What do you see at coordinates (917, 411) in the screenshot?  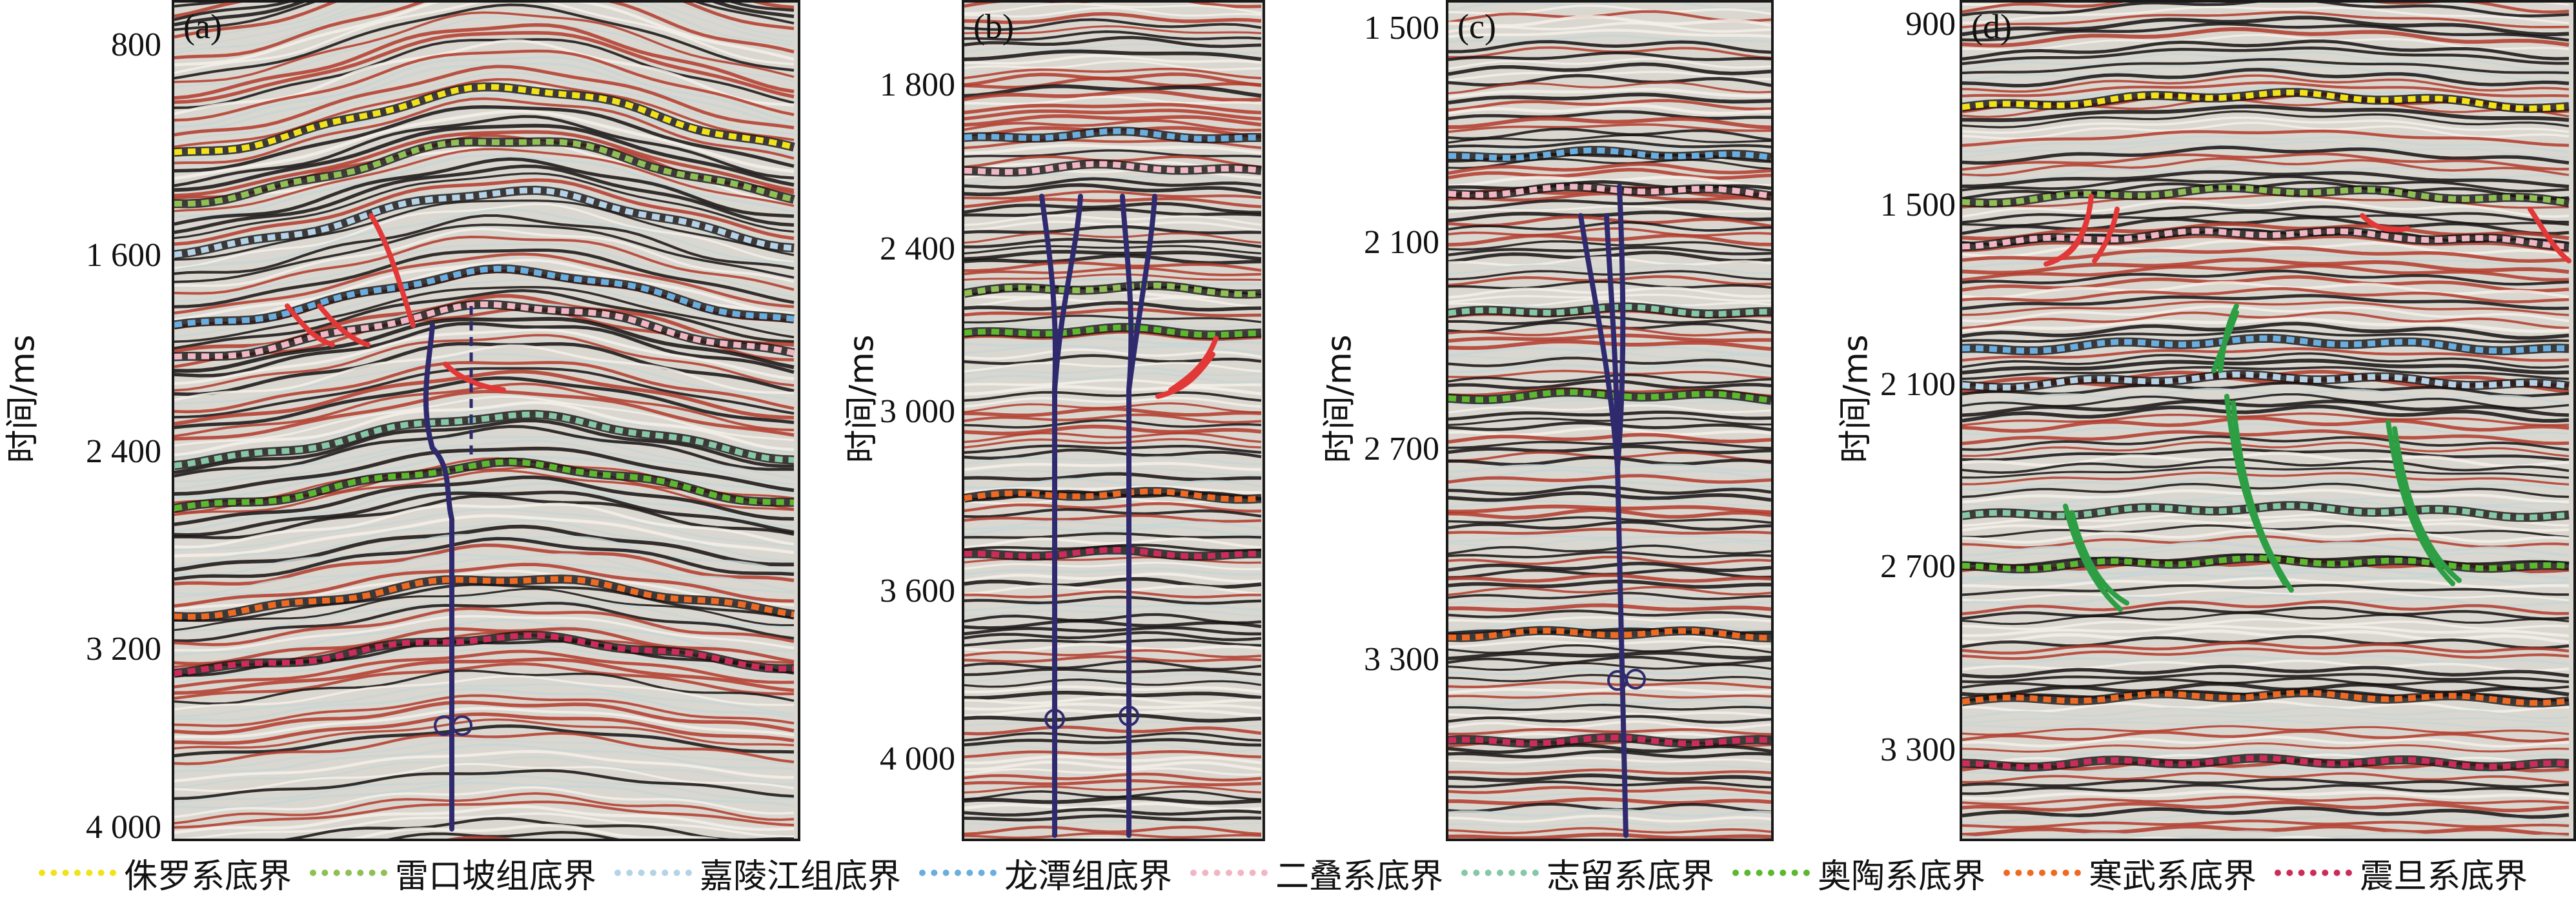 I see `b-tick-3: 3 000` at bounding box center [917, 411].